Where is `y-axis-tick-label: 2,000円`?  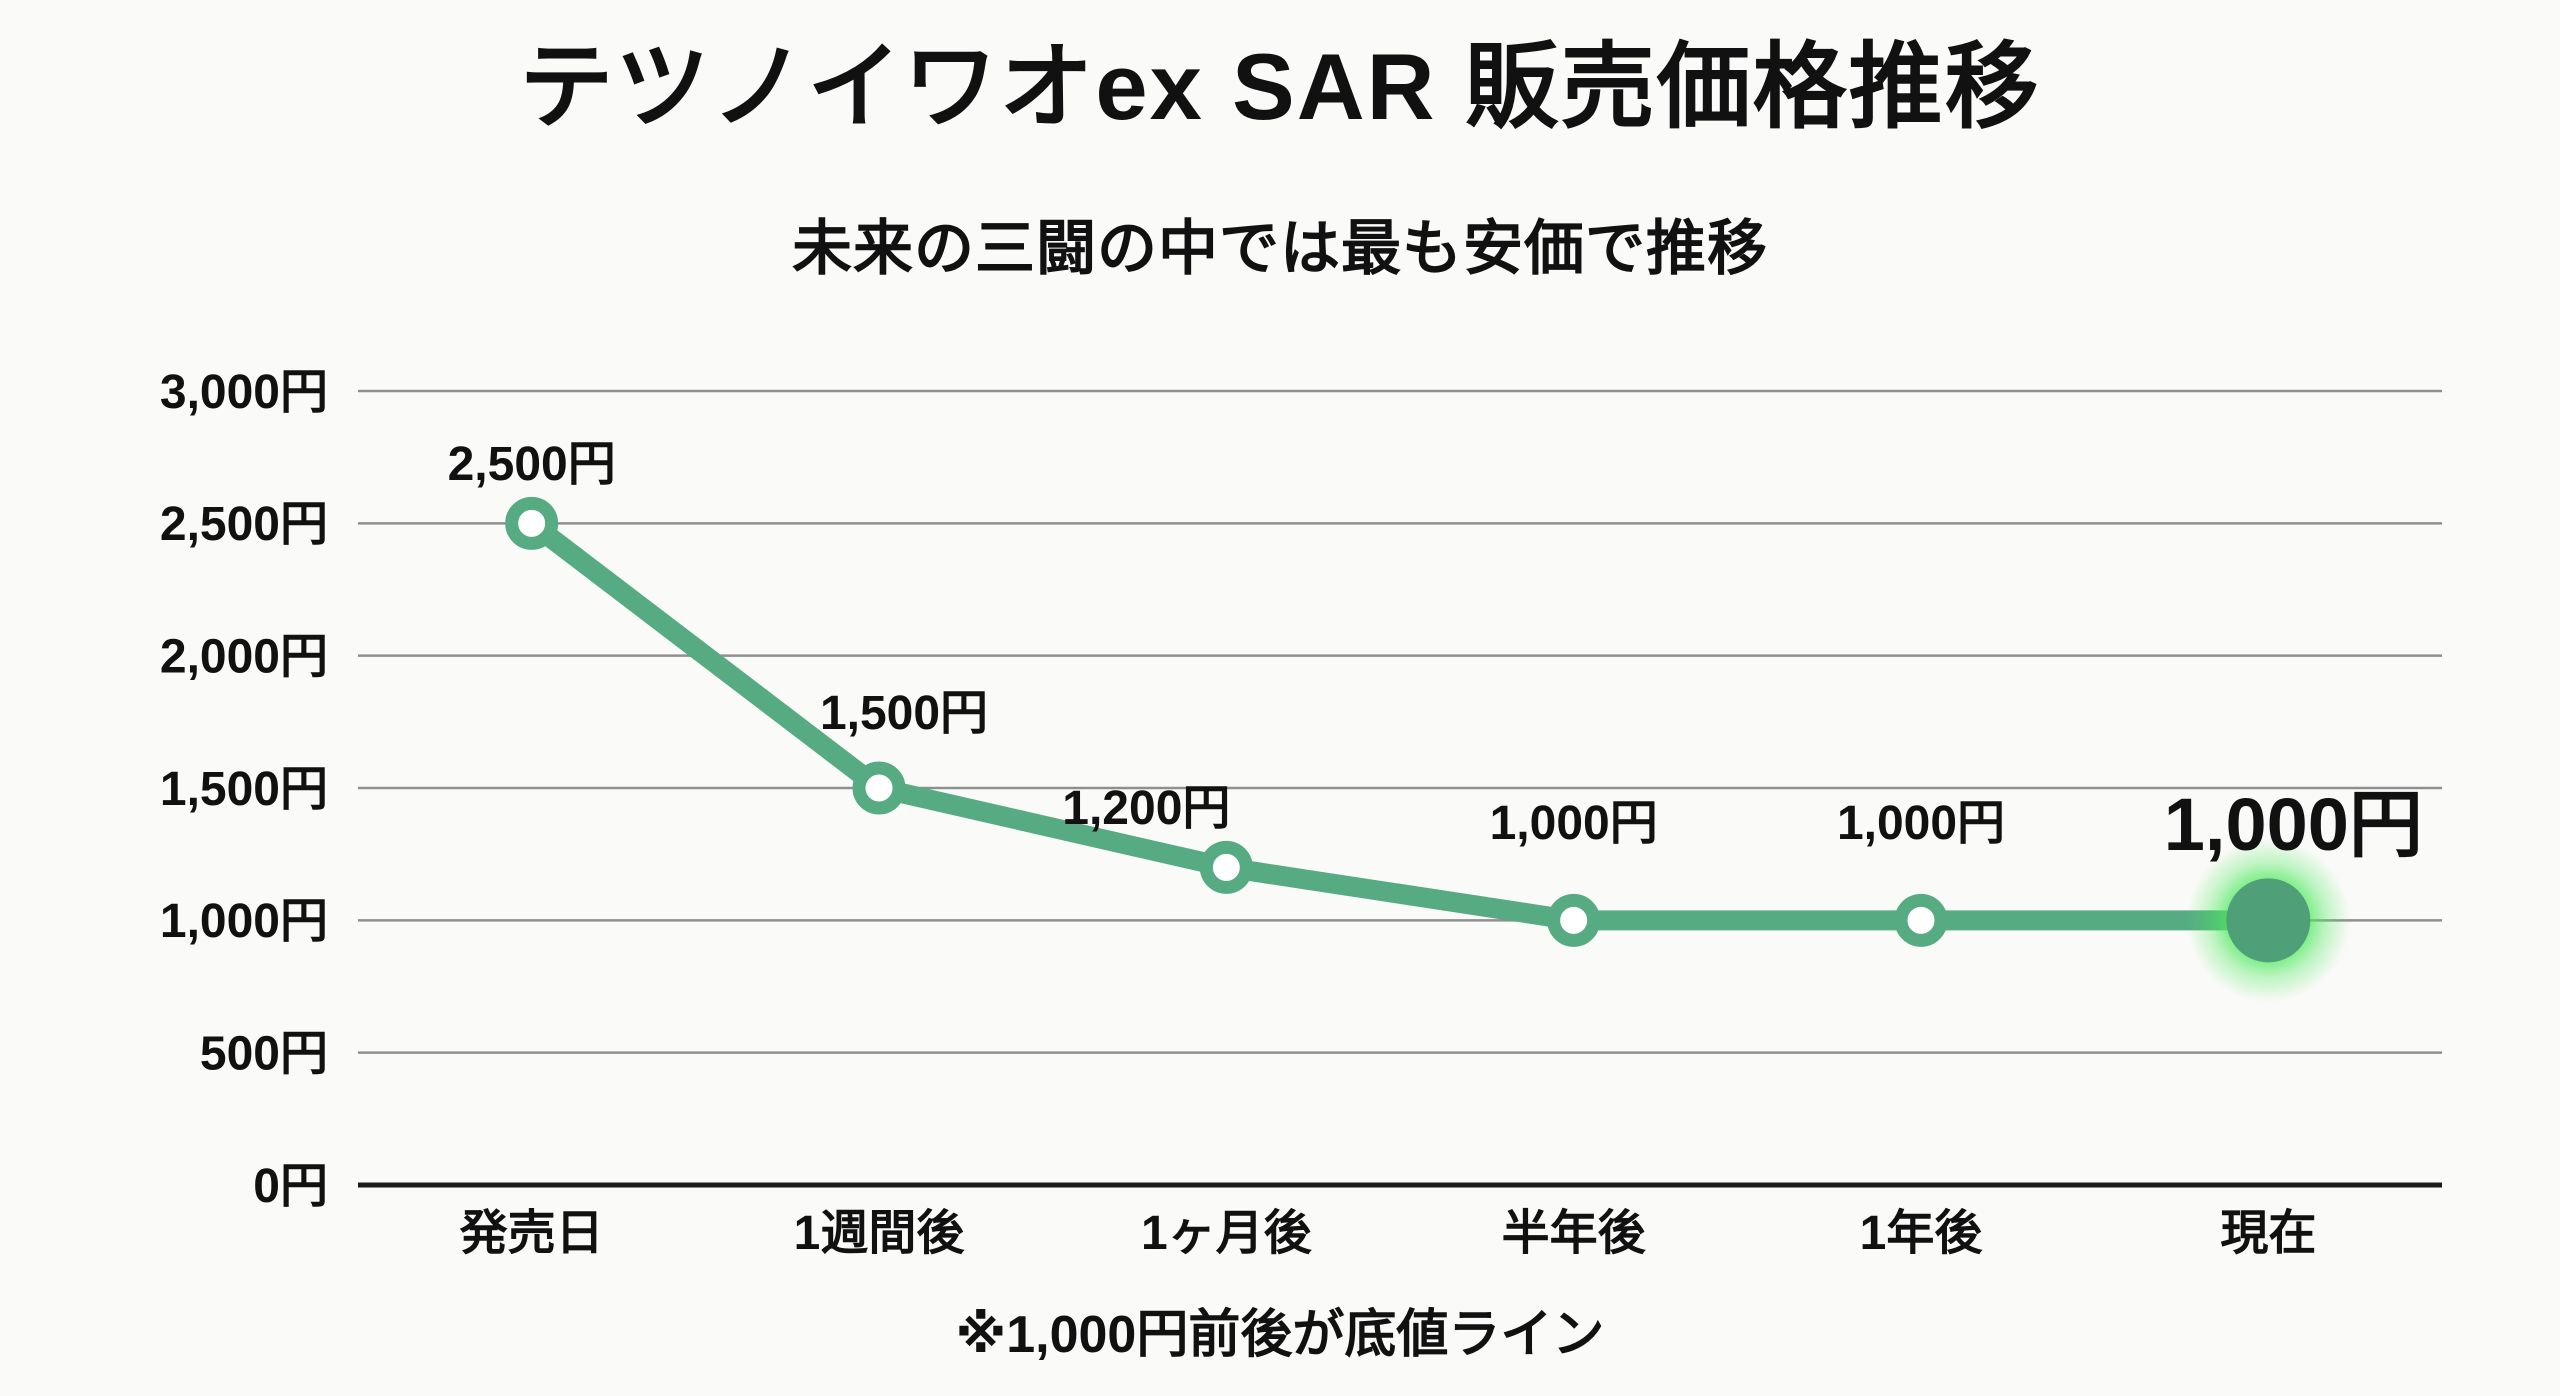
y-axis-tick-label: 2,000円 is located at coordinates (244, 656).